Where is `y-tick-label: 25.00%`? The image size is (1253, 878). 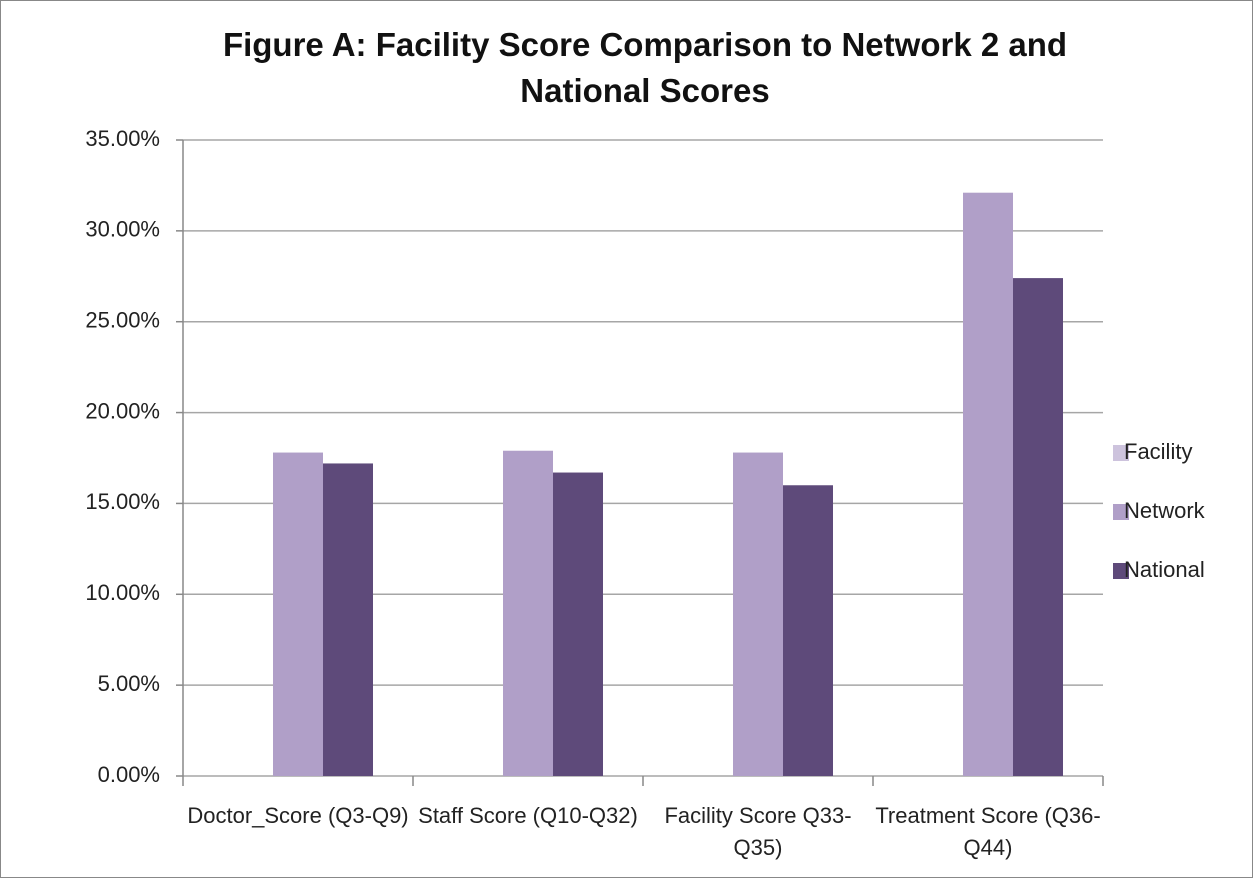
y-tick-label: 25.00% is located at coordinates (122, 320).